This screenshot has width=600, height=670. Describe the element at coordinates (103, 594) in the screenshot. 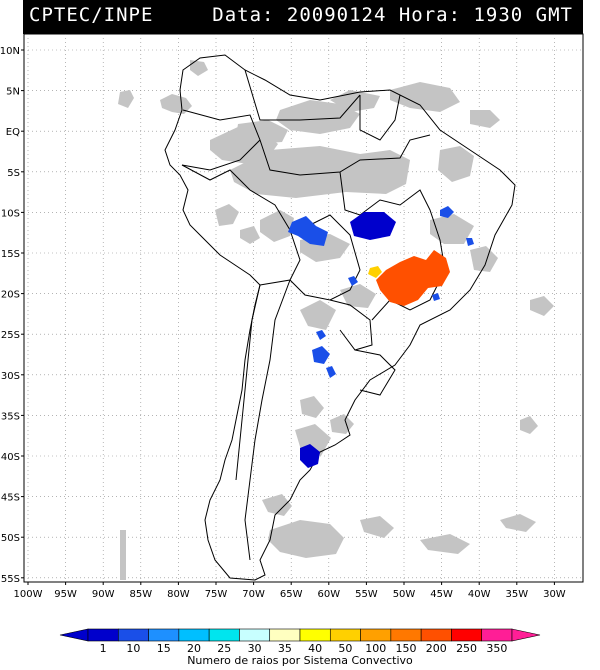

I see `lon-label: 90W` at that location.